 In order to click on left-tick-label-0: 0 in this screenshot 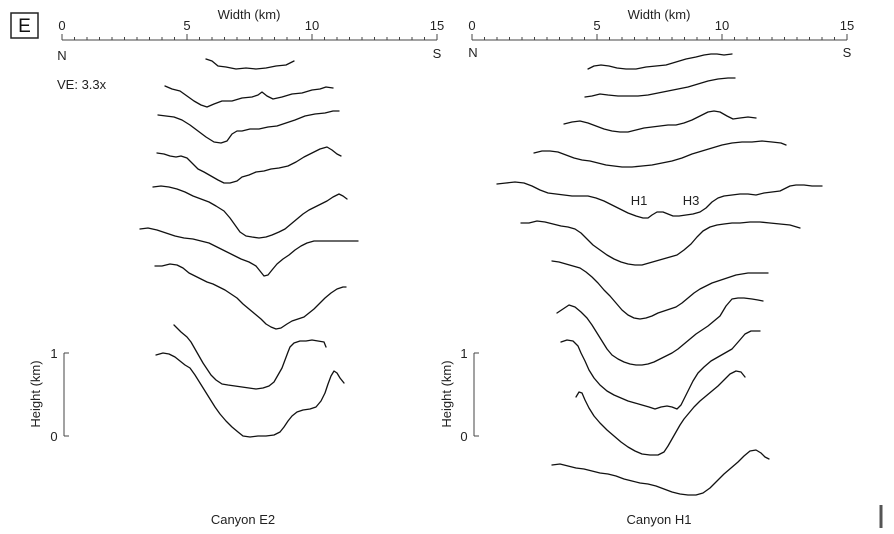, I will do `click(61, 25)`.